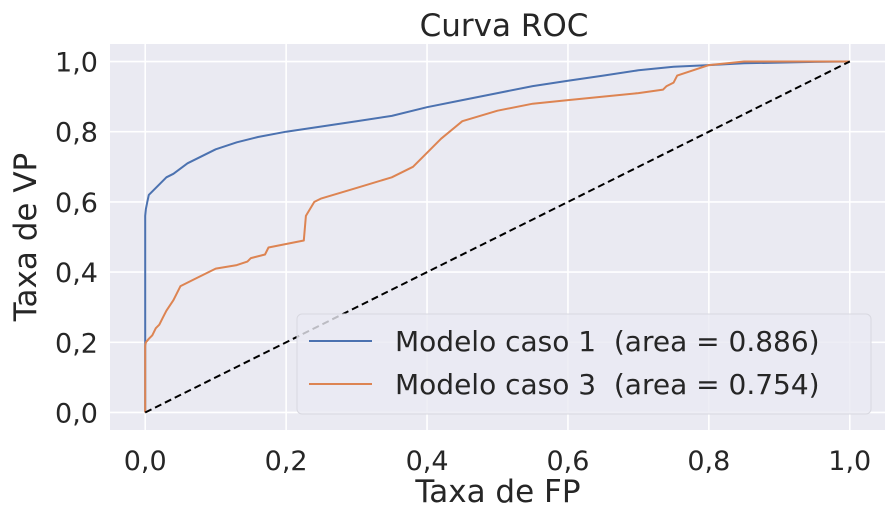 The width and height of the screenshot is (895, 520). Describe the element at coordinates (607, 341) in the screenshot. I see `legend-label: Modelo caso 1 (area = 0.886)` at that location.